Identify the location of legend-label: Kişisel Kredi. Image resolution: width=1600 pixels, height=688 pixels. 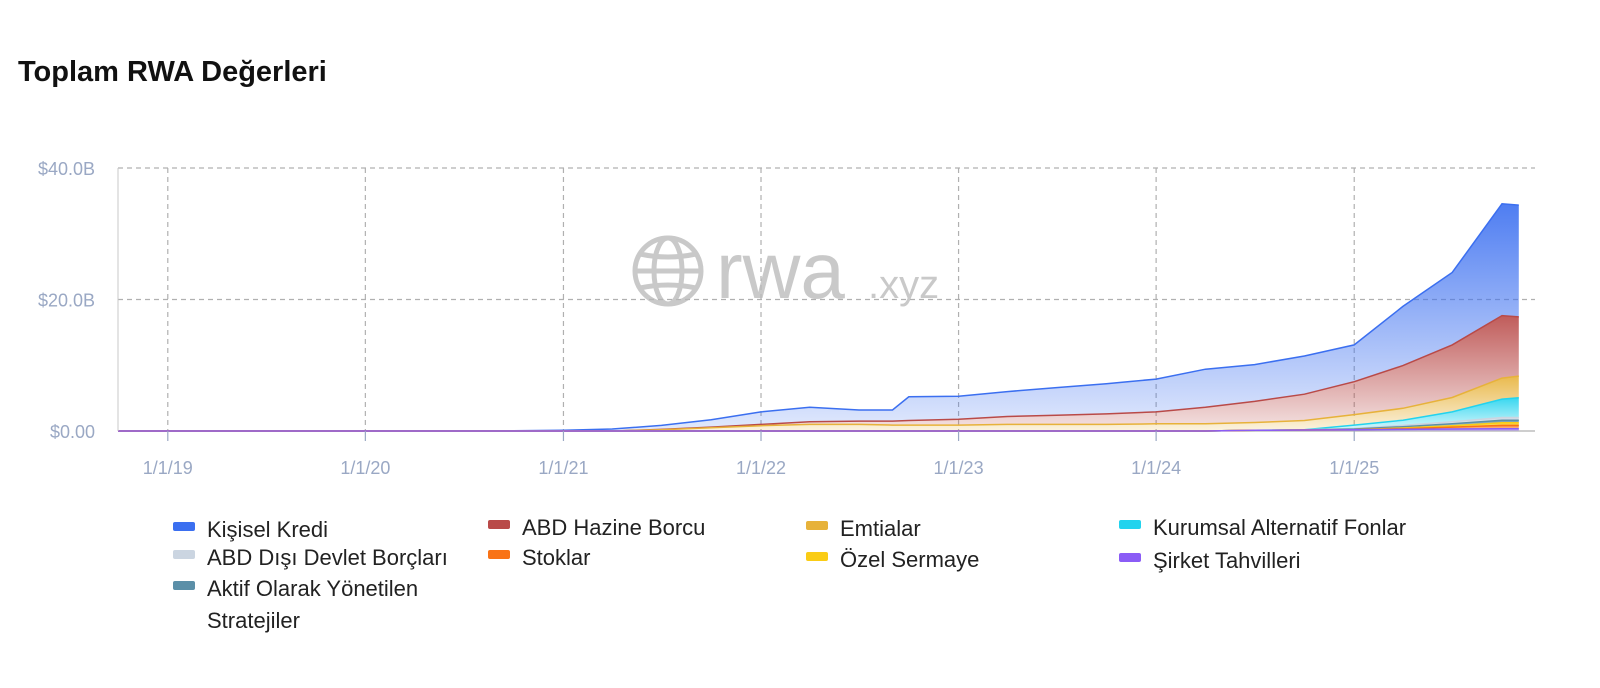
(268, 529).